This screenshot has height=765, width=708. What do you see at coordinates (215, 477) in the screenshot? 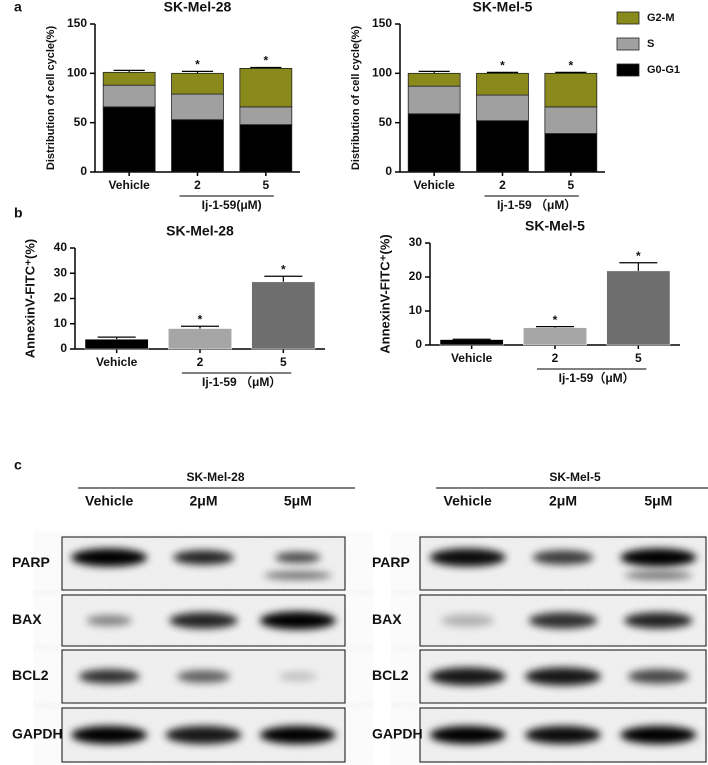
I see `blot-title: SK-Mel-28` at bounding box center [215, 477].